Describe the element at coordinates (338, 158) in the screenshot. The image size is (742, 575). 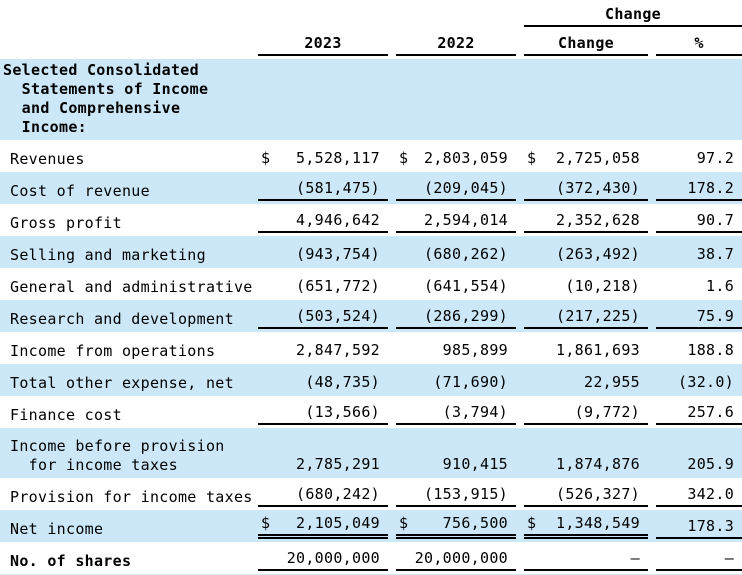
I see `cell-value: 5,528,117` at that location.